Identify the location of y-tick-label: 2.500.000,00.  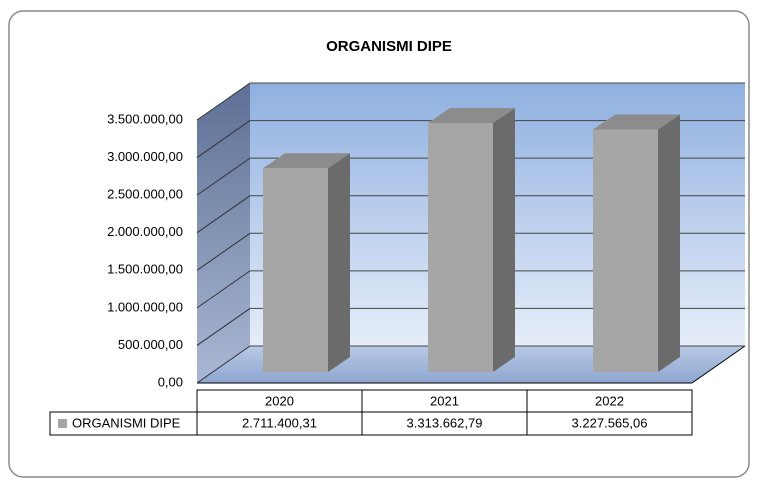
(145, 194).